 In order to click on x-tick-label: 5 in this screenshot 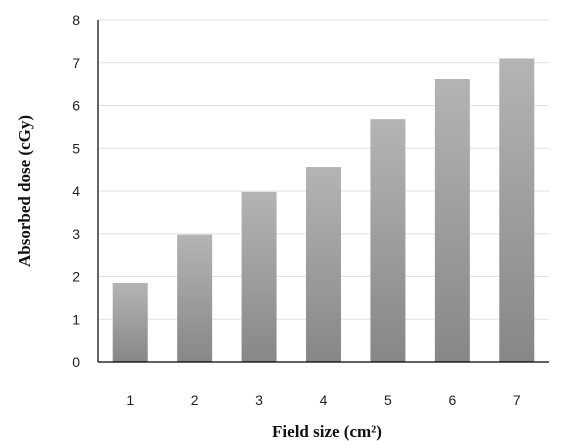, I will do `click(388, 400)`.